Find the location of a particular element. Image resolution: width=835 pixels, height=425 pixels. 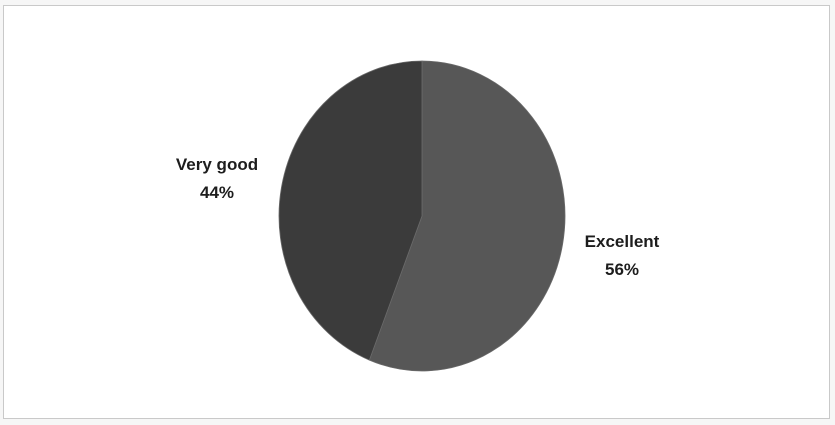

pie-slice-very-good is located at coordinates (350, 210).